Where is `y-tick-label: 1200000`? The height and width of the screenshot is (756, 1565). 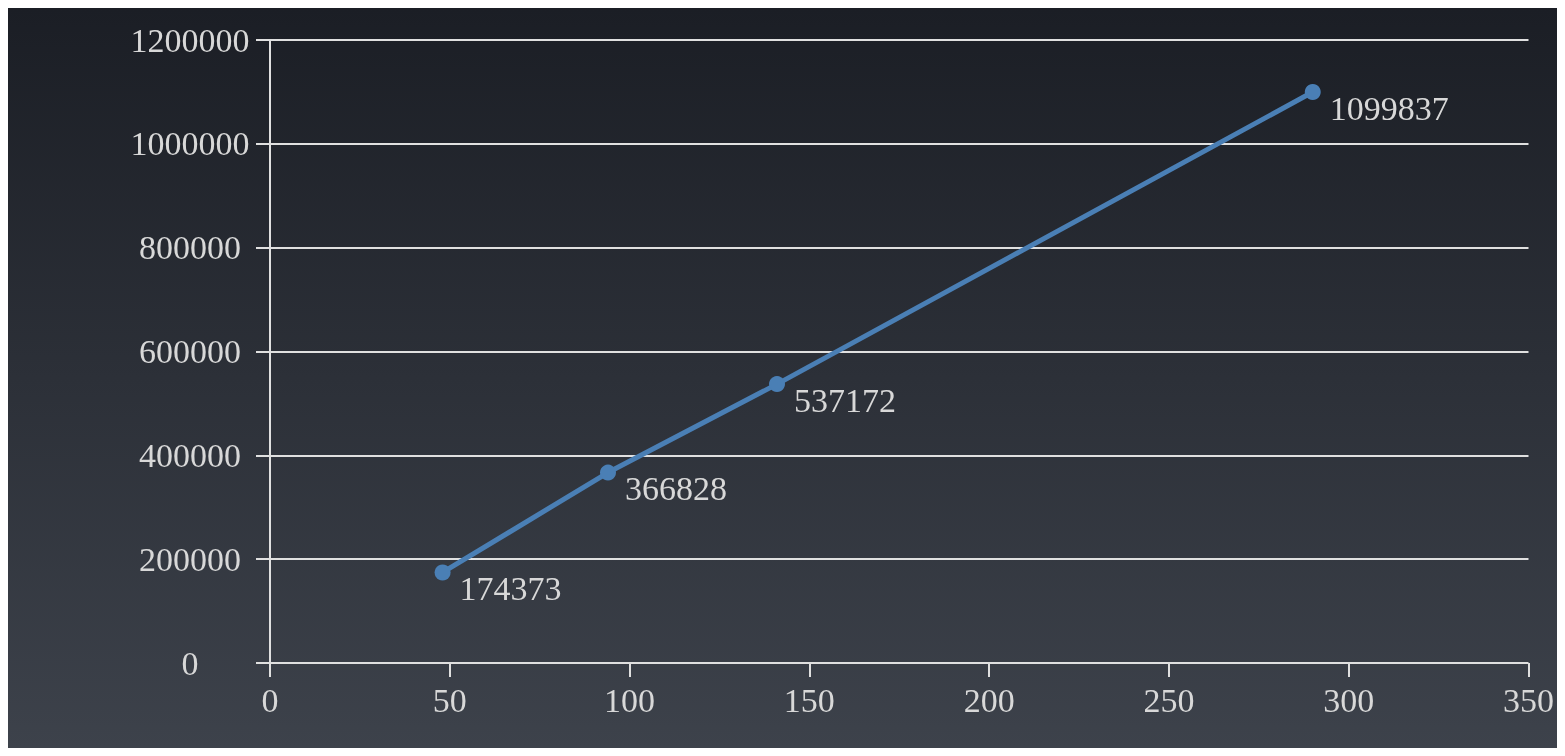
y-tick-label: 1200000 is located at coordinates (190, 40).